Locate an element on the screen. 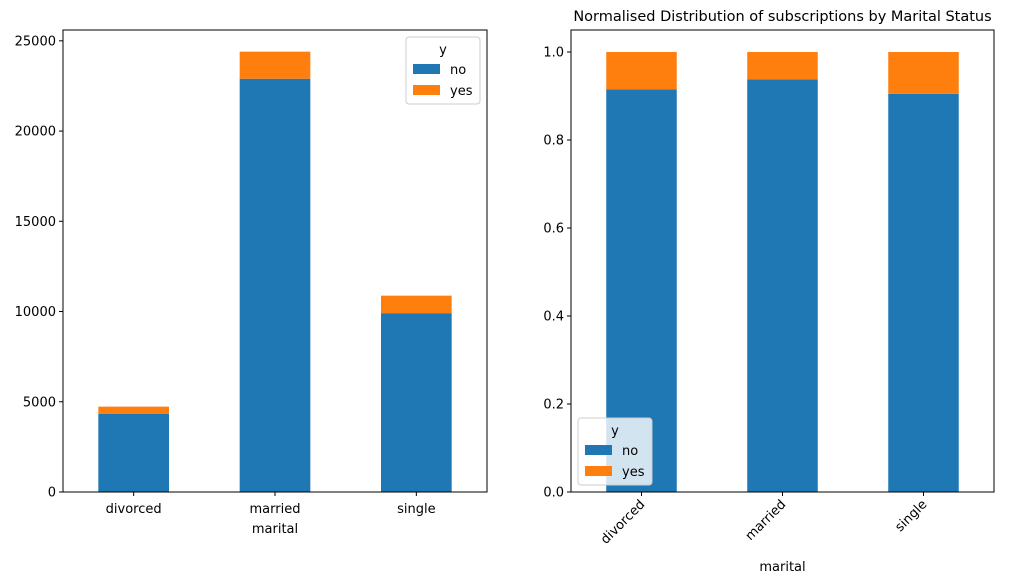 The width and height of the screenshot is (1033, 583). y-tick-label: 0.4 is located at coordinates (553, 317).